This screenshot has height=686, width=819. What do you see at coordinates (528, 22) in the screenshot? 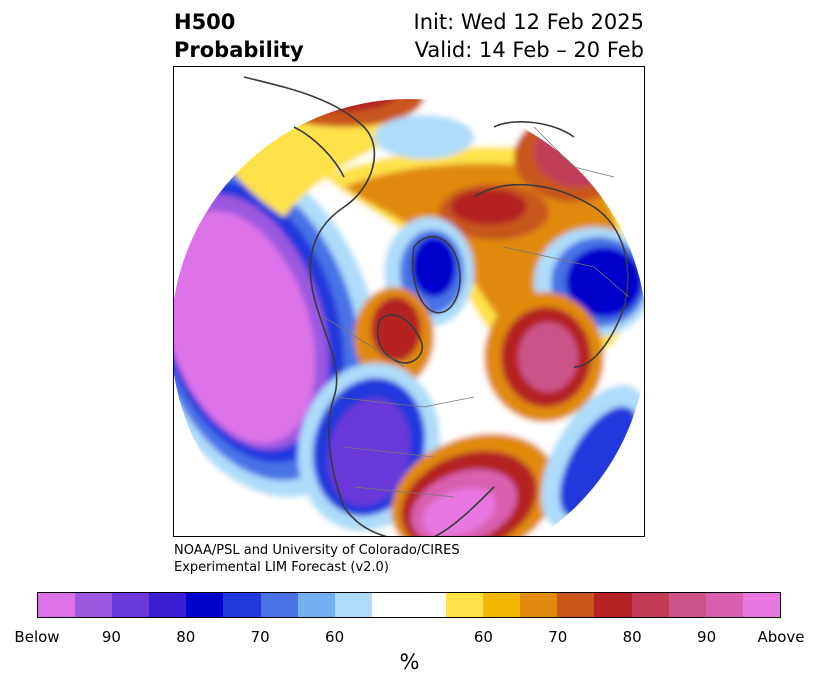
I see `init-date: Init: Wed 12 Feb 2025` at bounding box center [528, 22].